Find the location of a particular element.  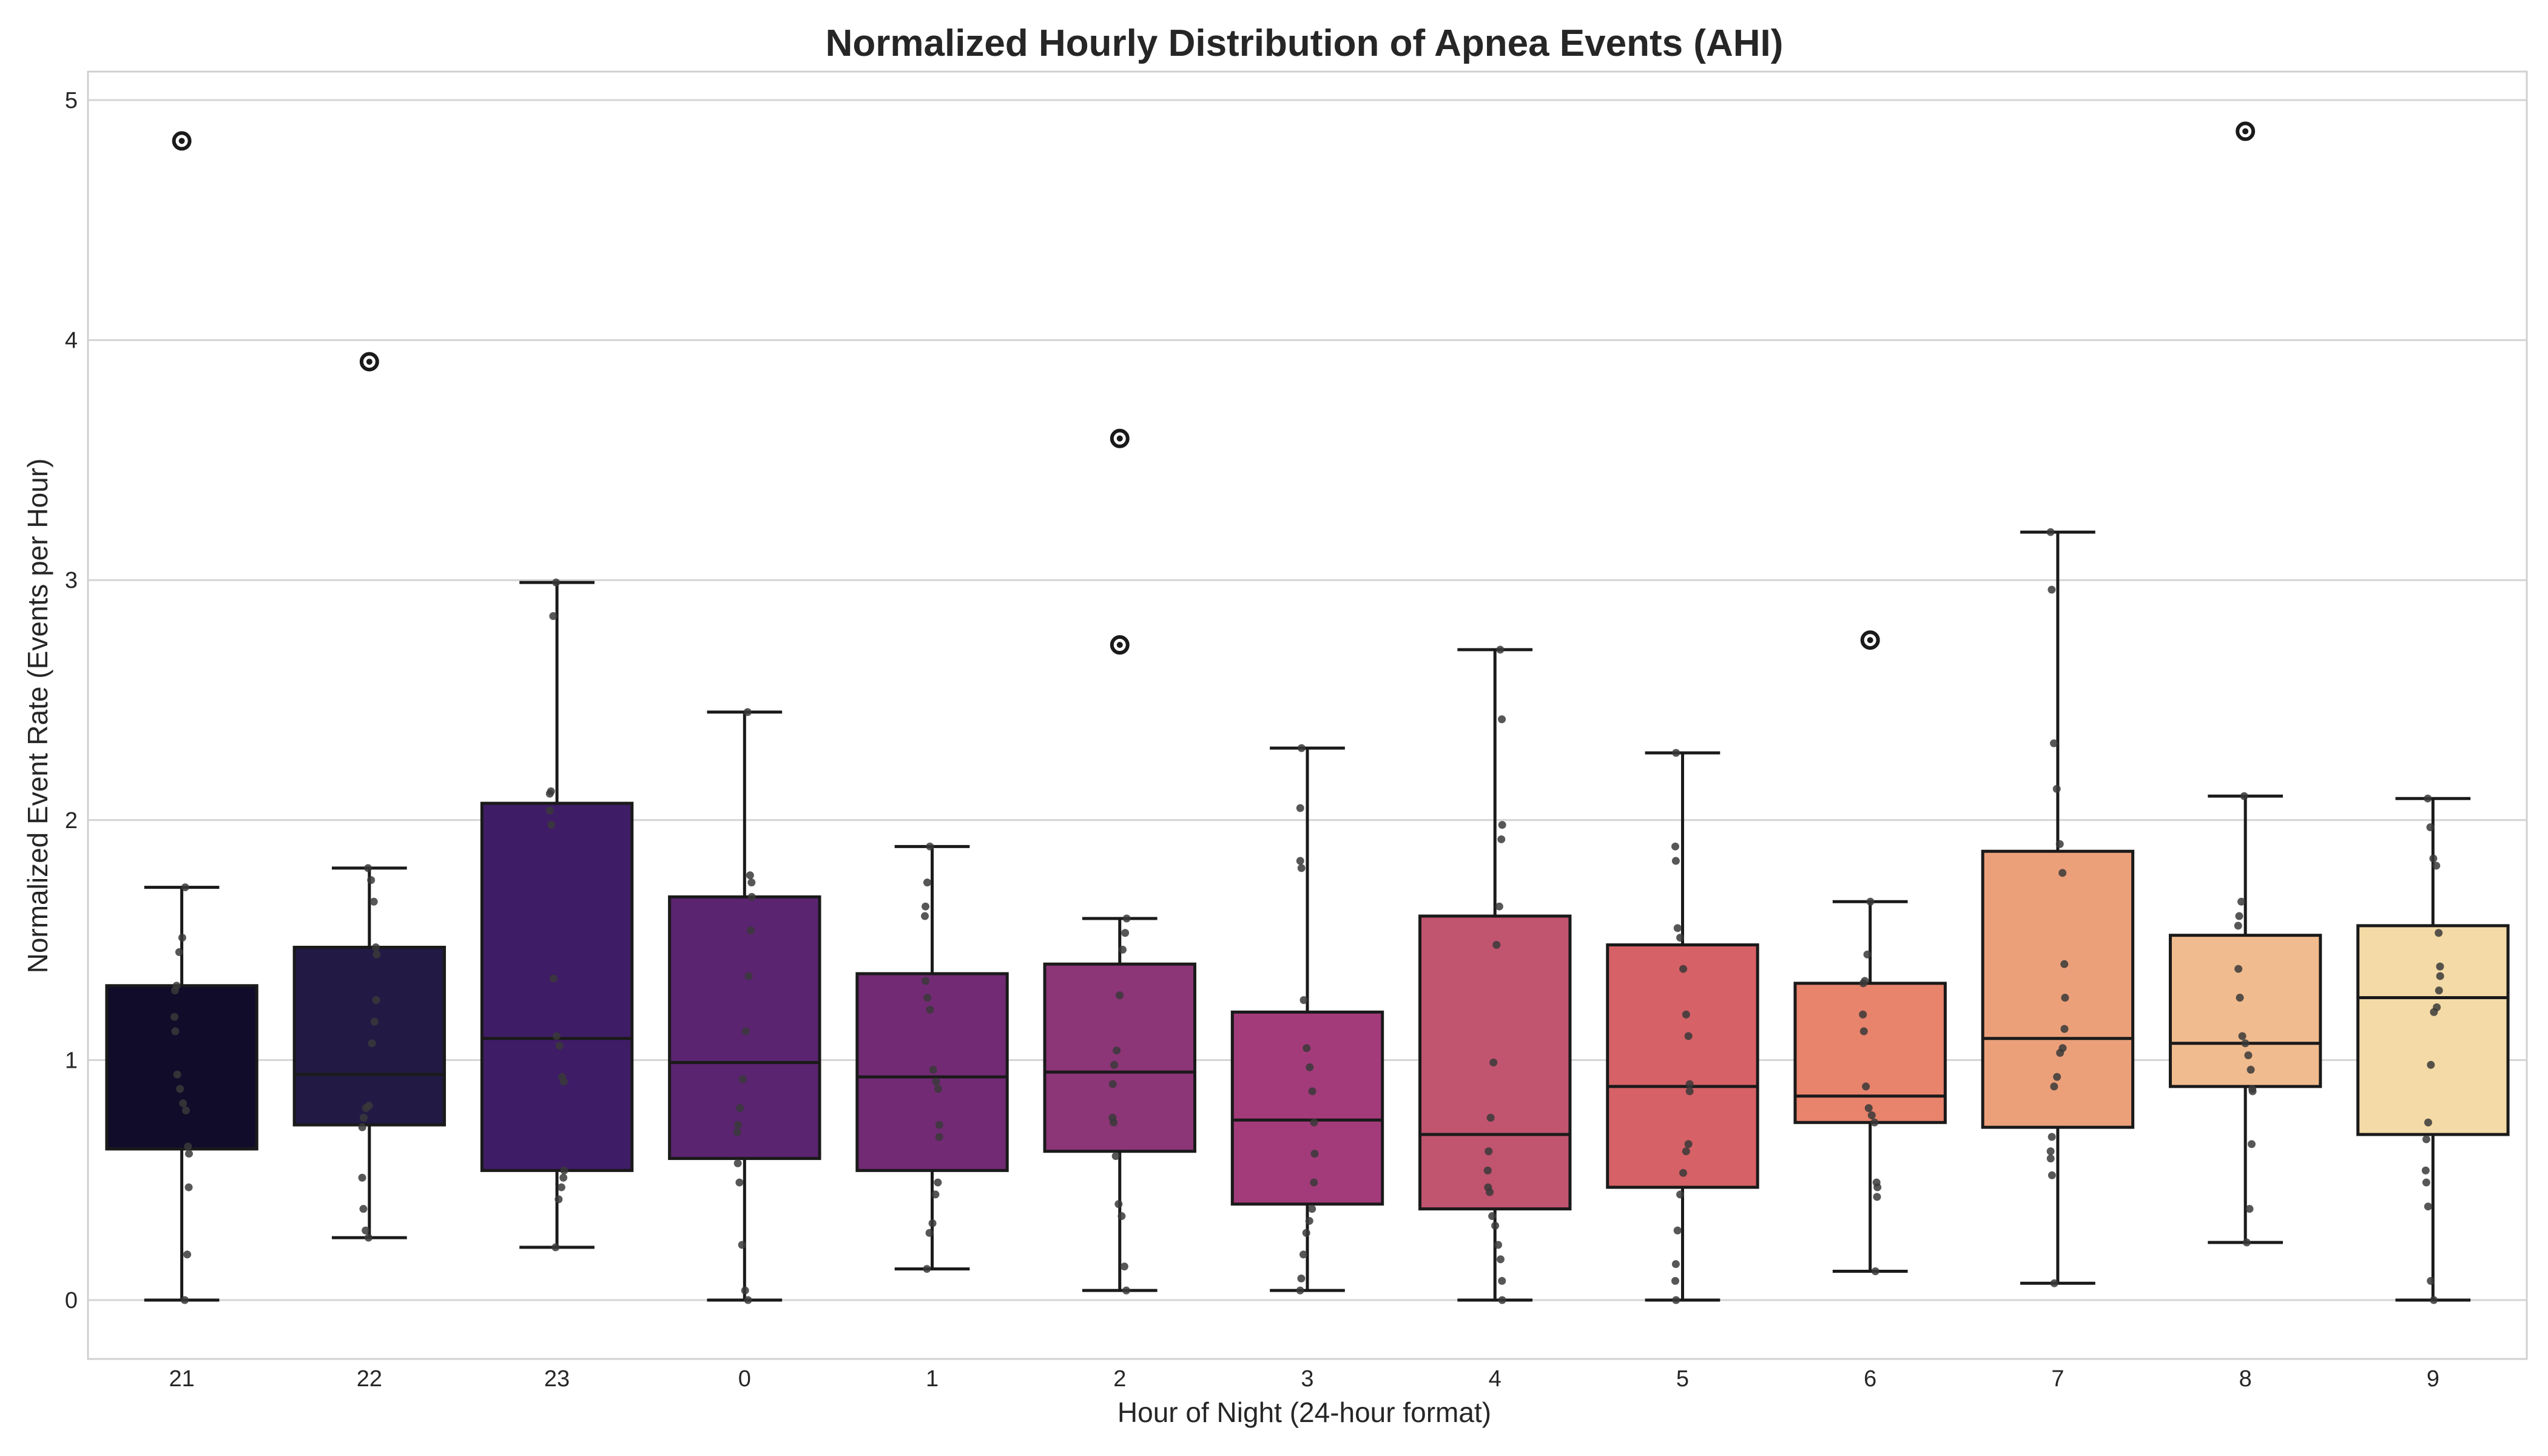

y-tick-label: 0 is located at coordinates (71, 1300).